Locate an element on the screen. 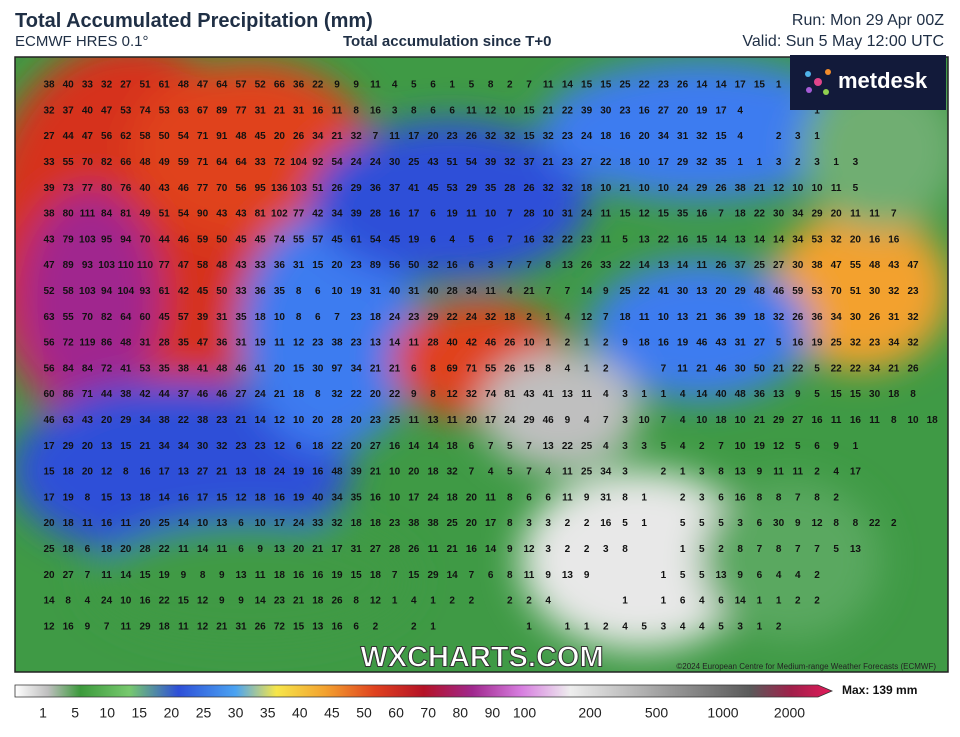 The image size is (960, 737). grid-value: 31 is located at coordinates (241, 343).